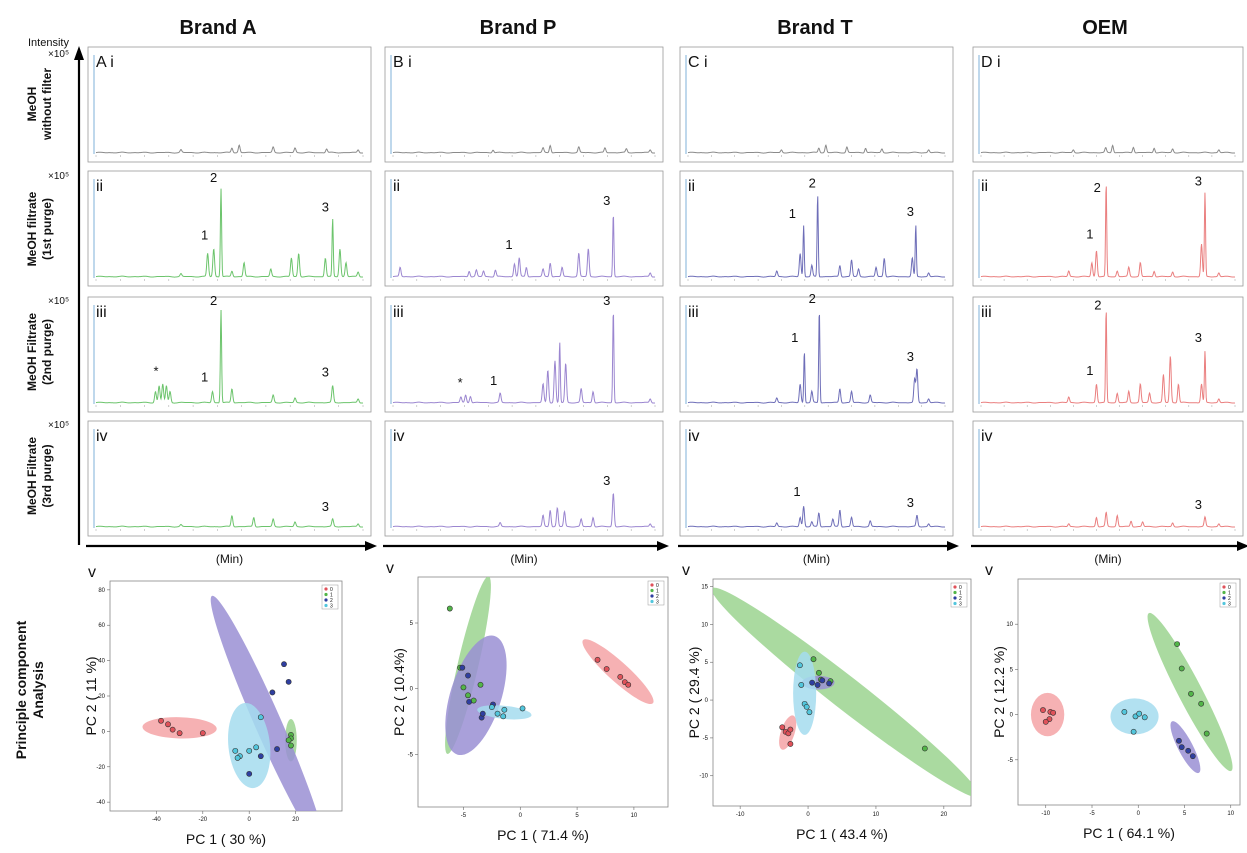  I want to click on panel-id: B i, so click(402, 62).